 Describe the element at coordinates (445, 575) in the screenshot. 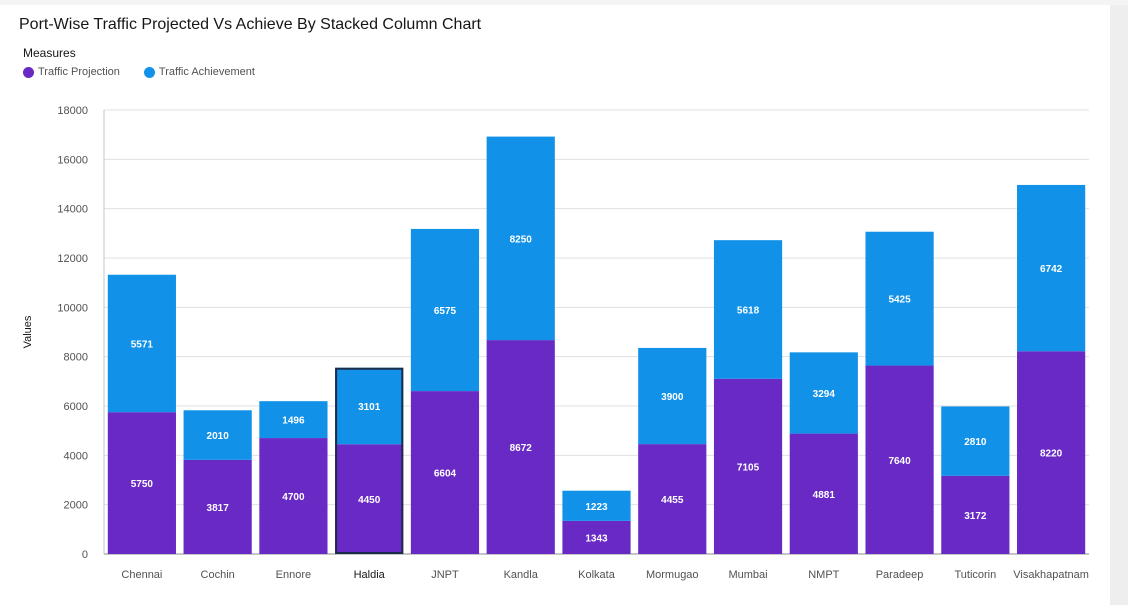

I see `x-tick-label: JNPT` at that location.